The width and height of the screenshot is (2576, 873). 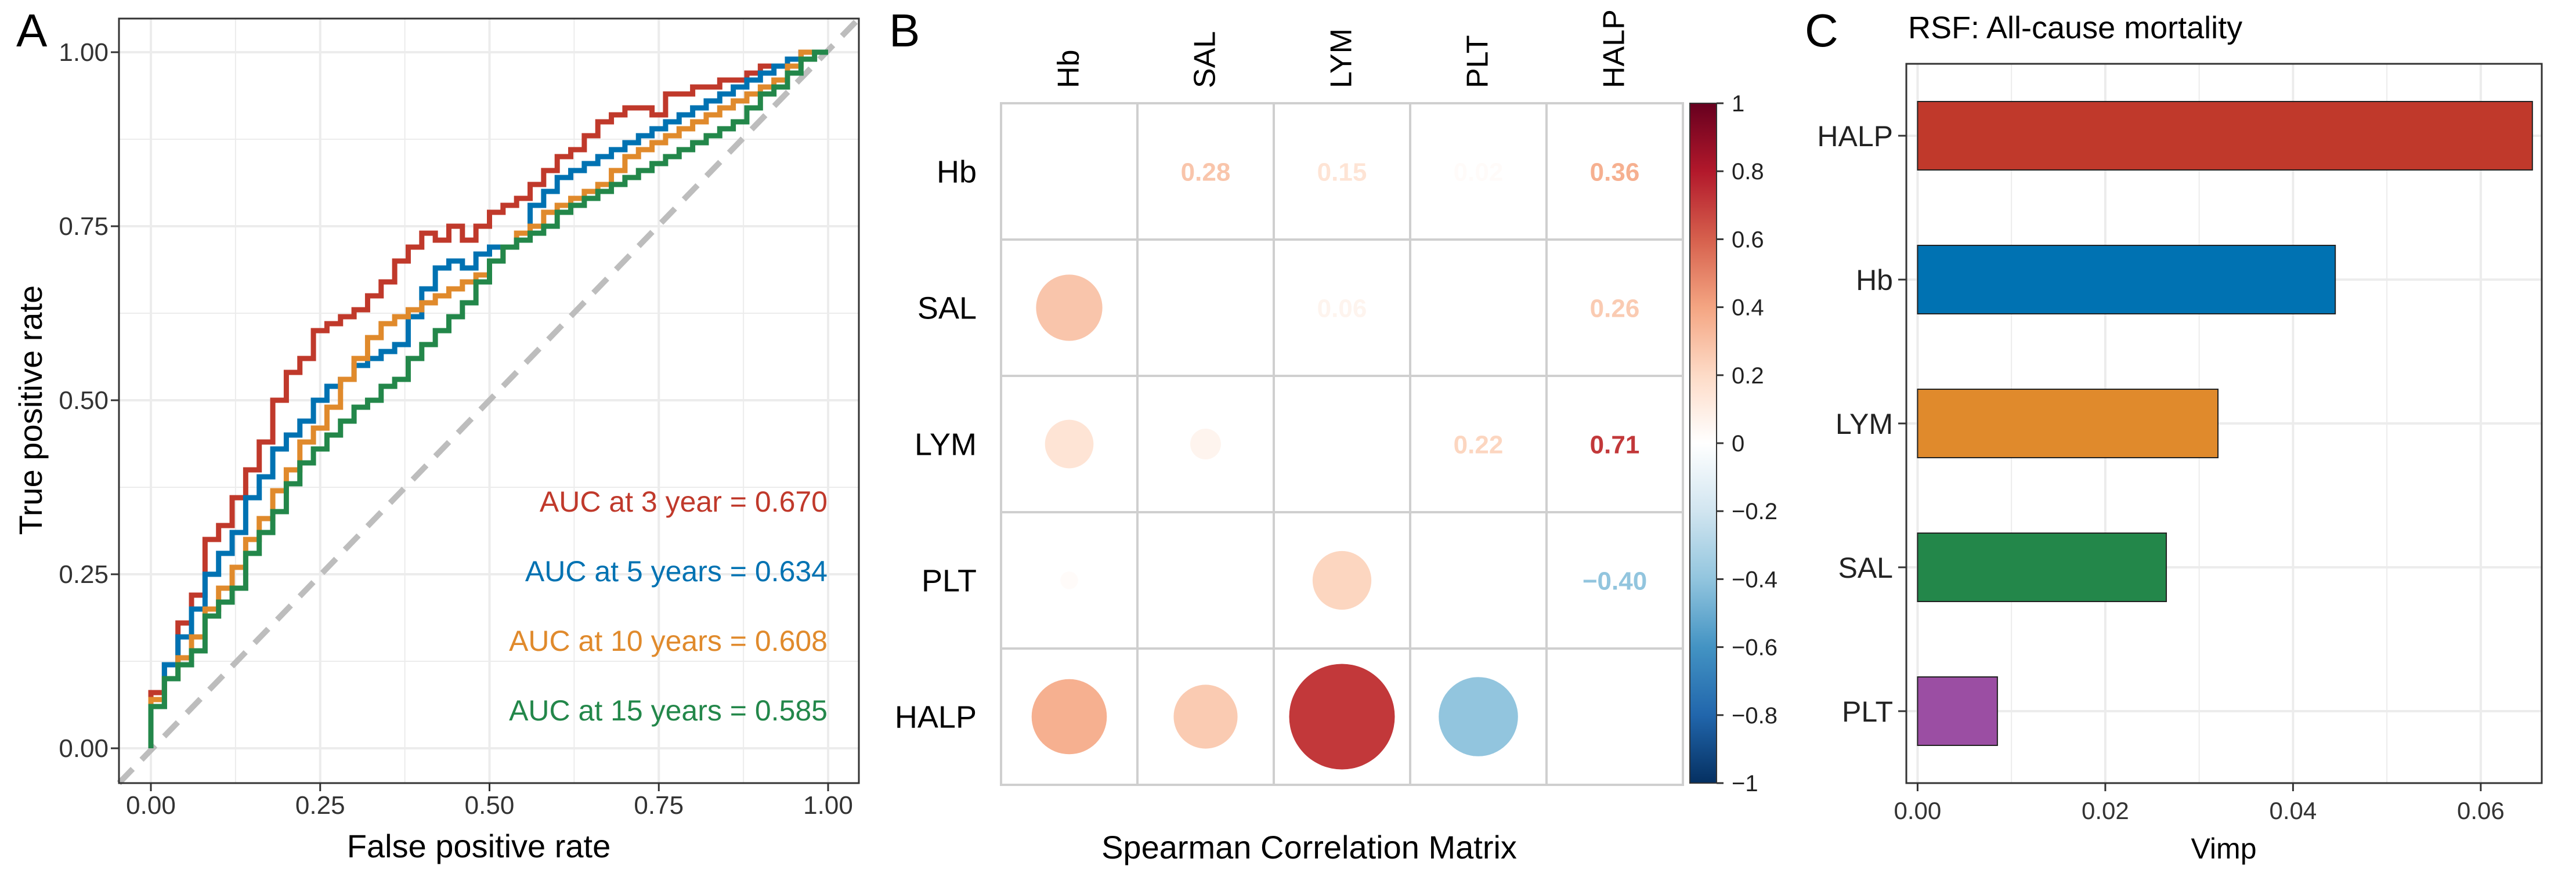 I want to click on roc-legend-entry-green: AUC at 15 years = 0.585, so click(x=668, y=710).